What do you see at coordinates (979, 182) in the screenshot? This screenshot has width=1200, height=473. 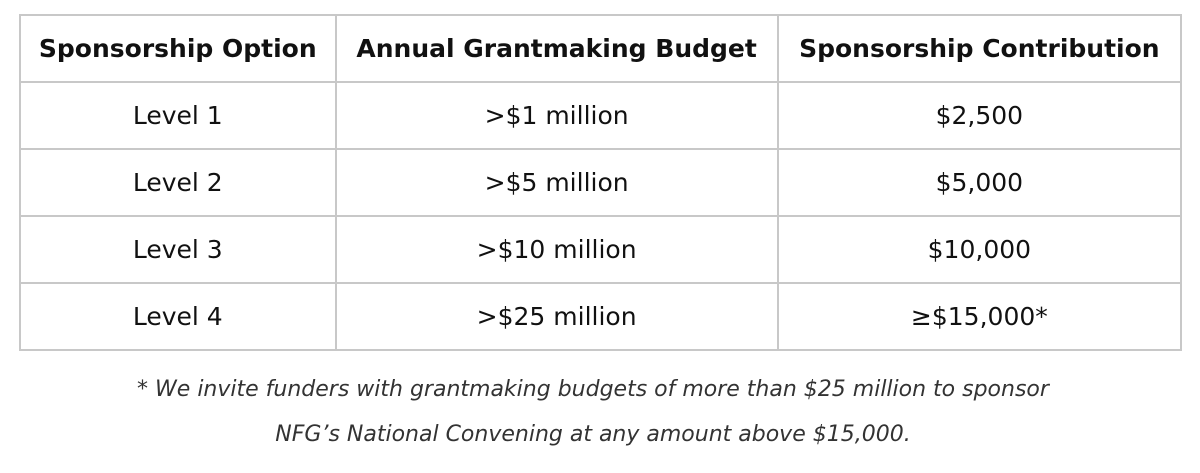 I see `cell-contribution: $5,000` at bounding box center [979, 182].